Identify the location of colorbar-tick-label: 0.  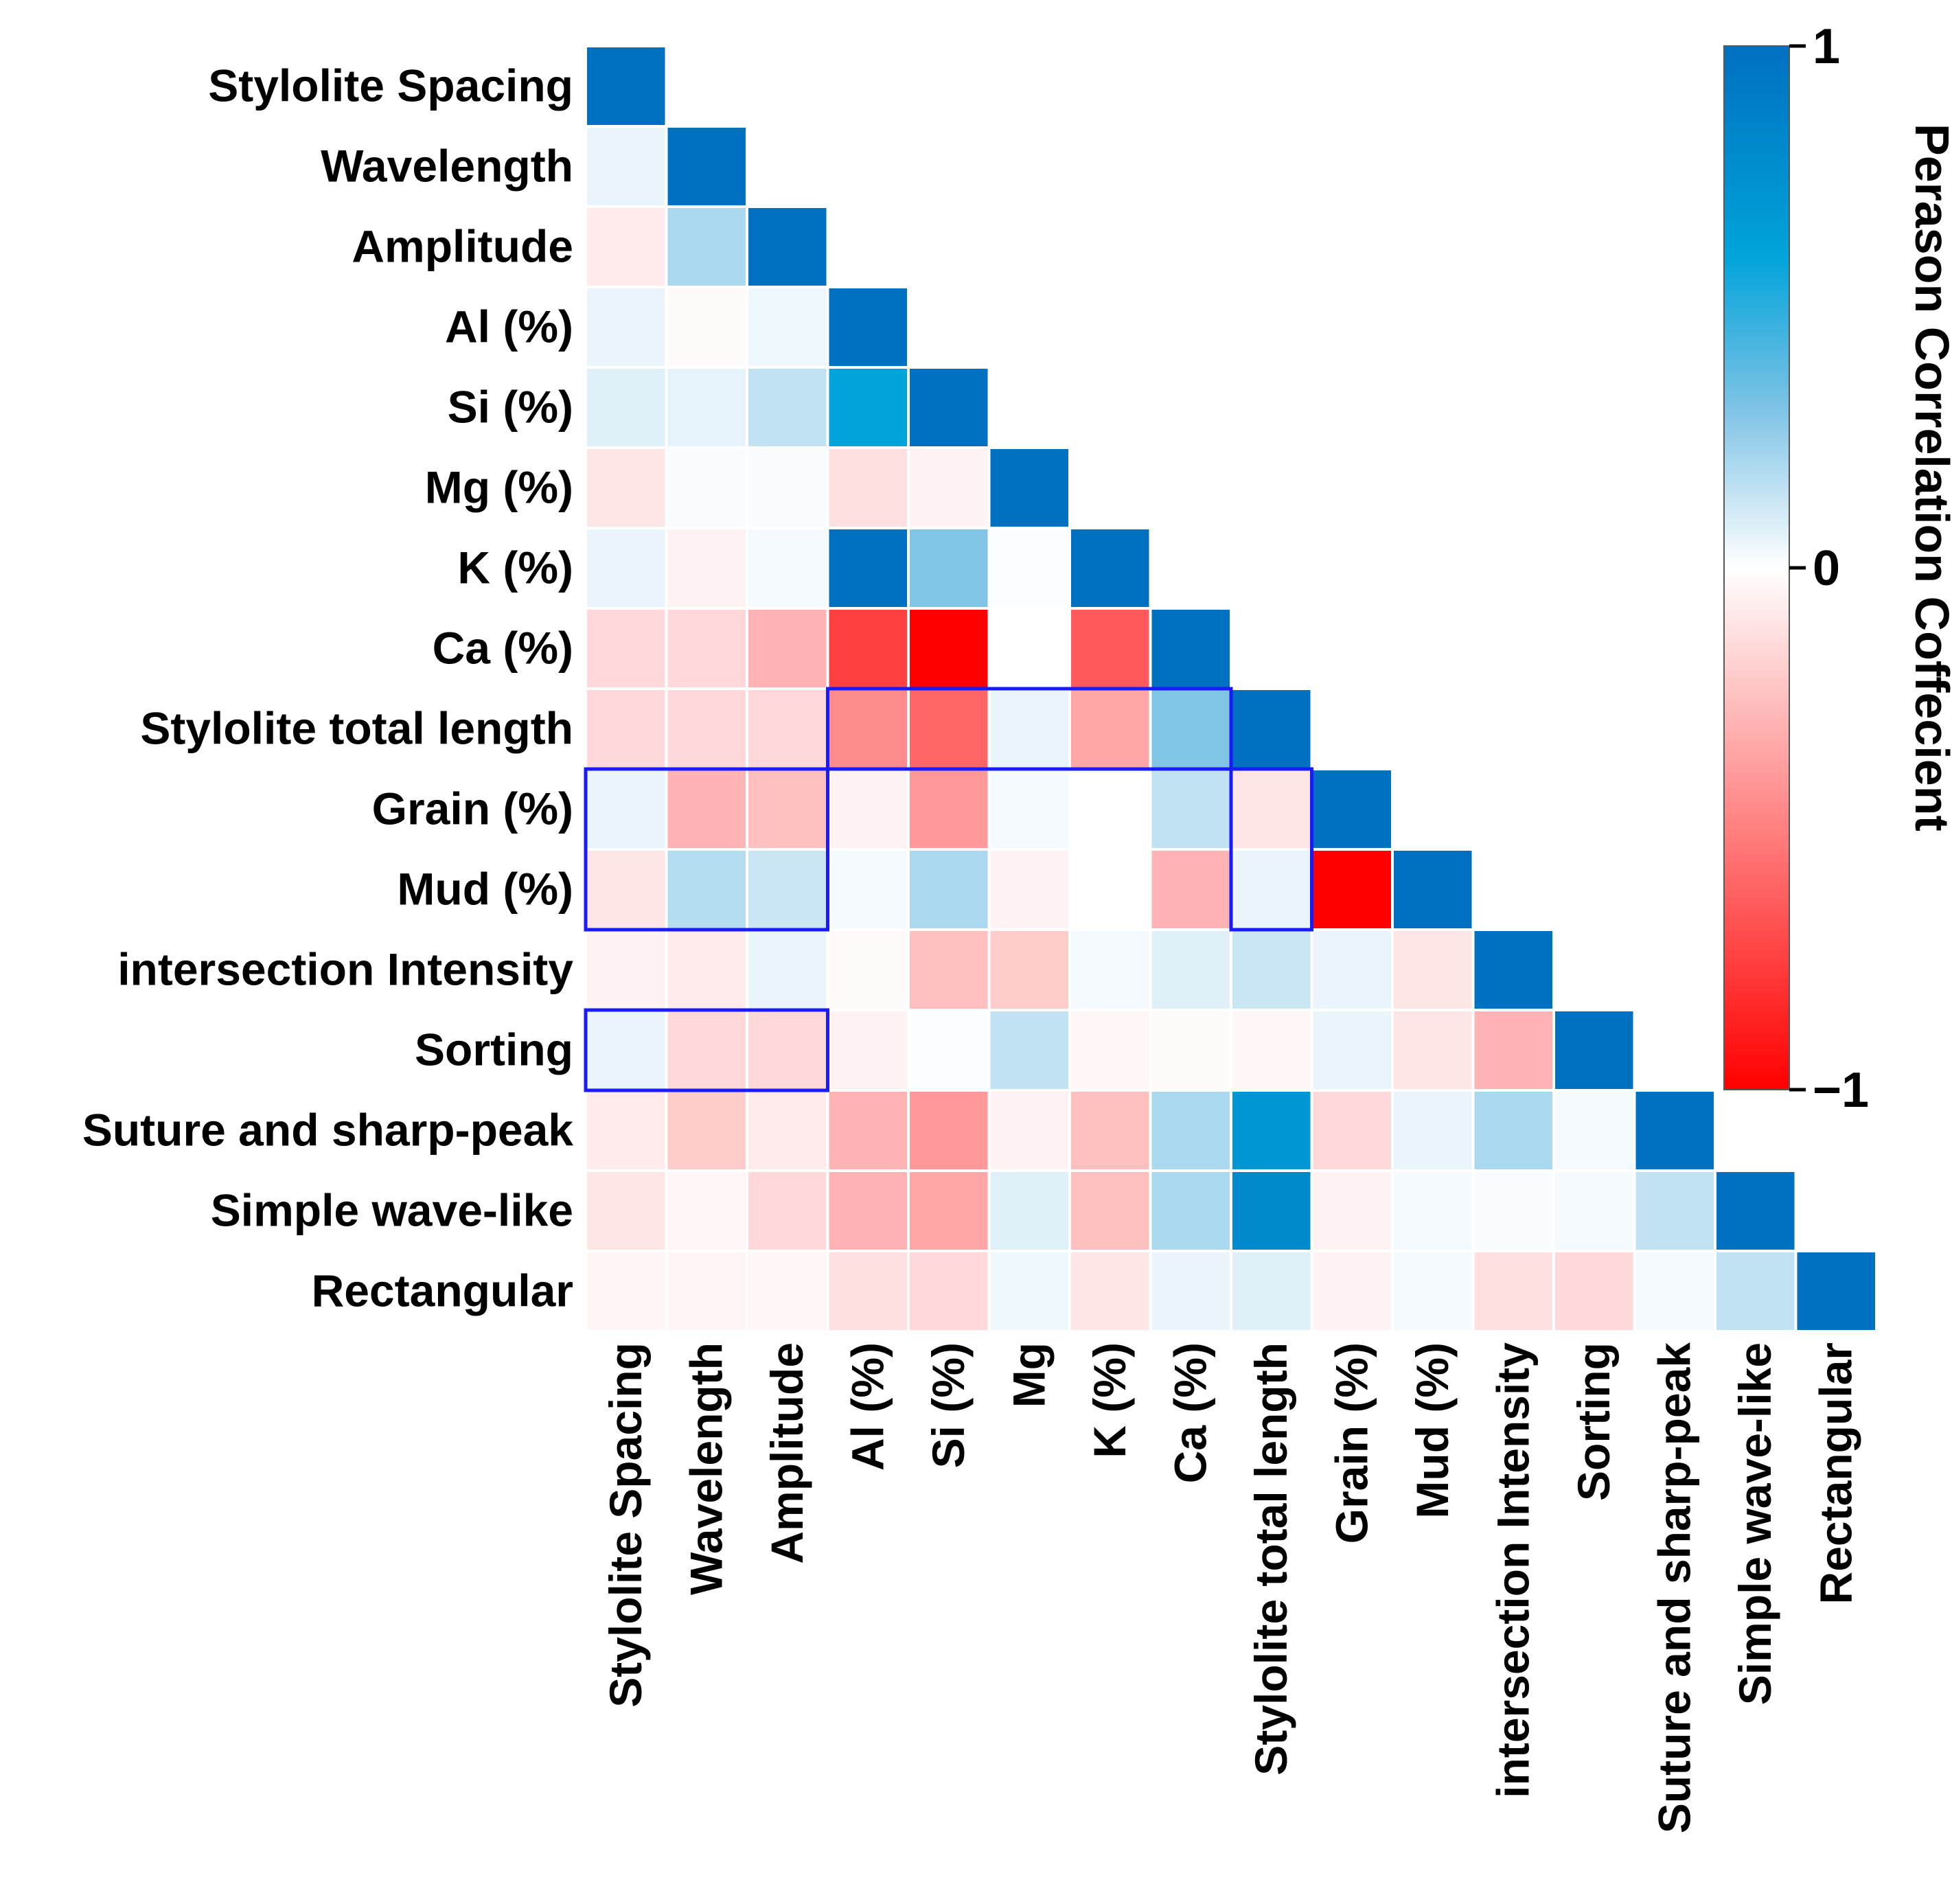
(1826, 568).